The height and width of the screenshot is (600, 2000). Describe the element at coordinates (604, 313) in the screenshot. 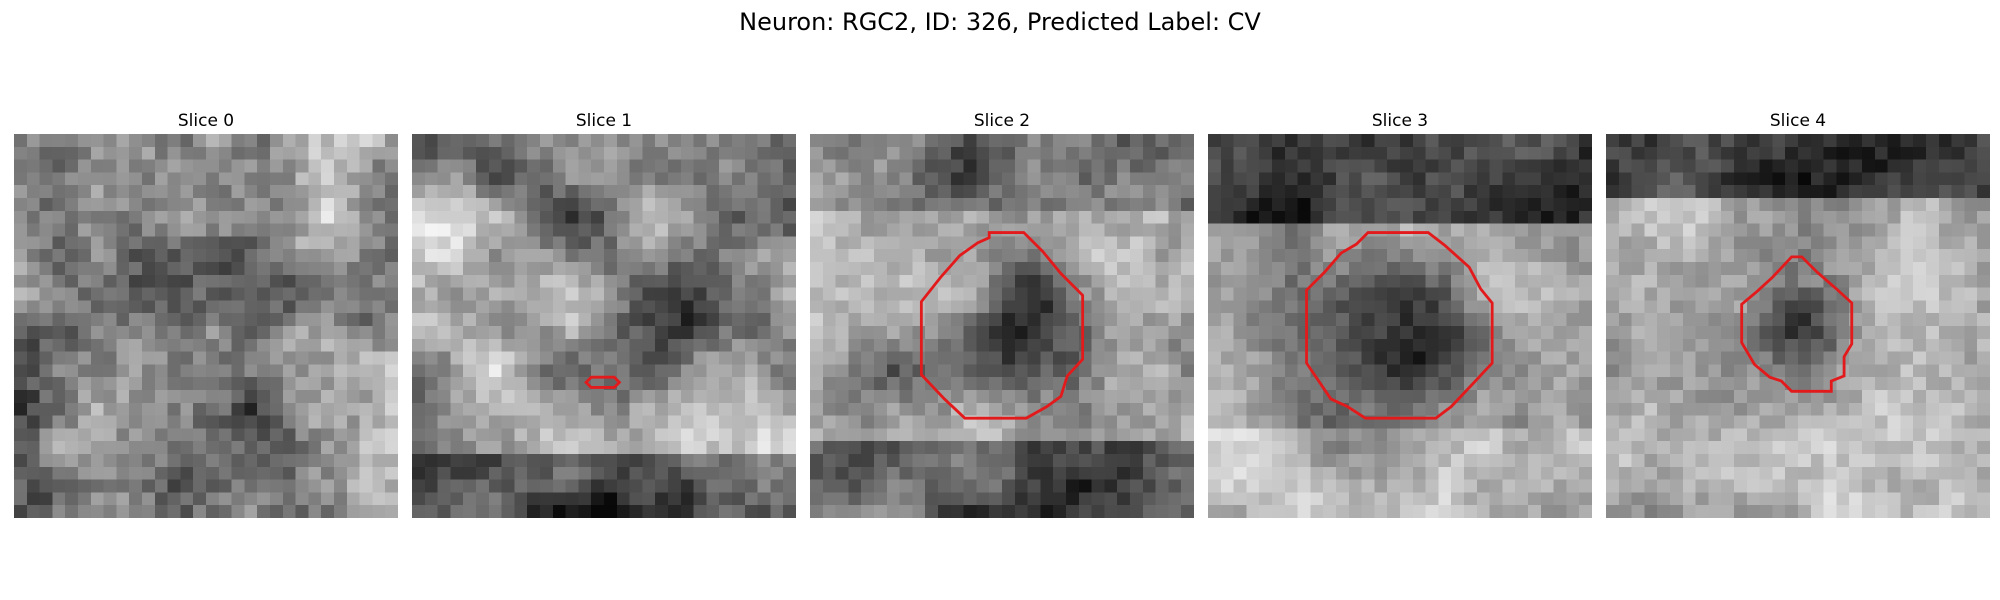

I see `slice-panel-1: Slice 1` at that location.